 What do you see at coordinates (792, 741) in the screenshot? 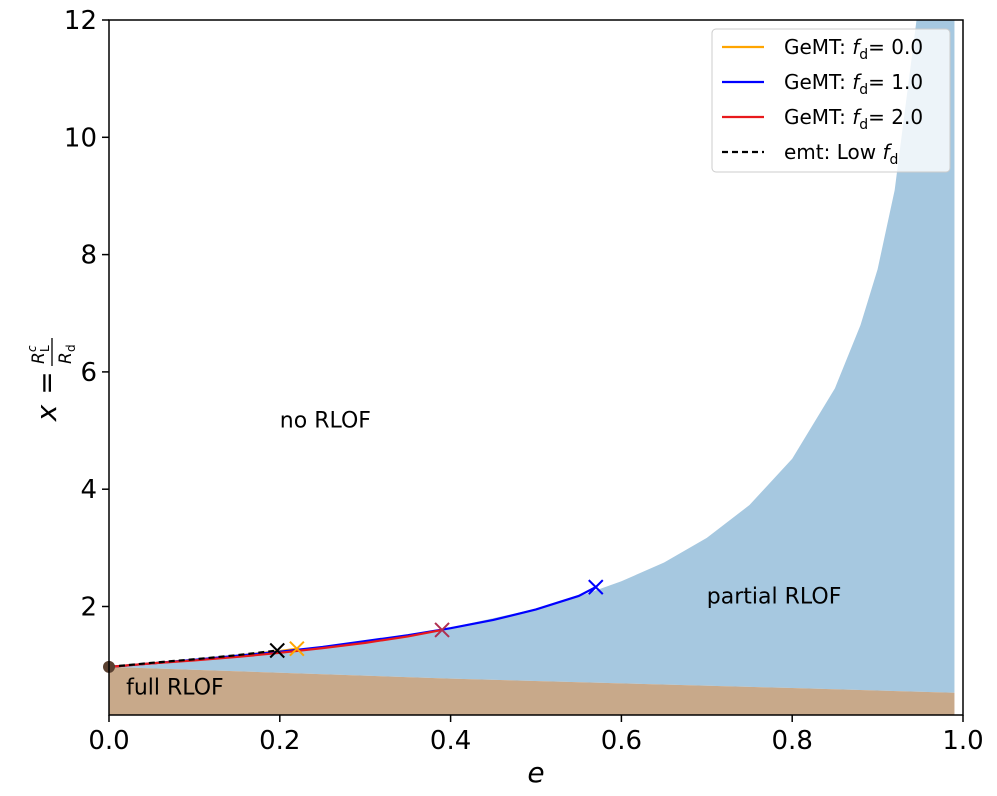
I see `x-tick-label-4: 0.8` at bounding box center [792, 741].